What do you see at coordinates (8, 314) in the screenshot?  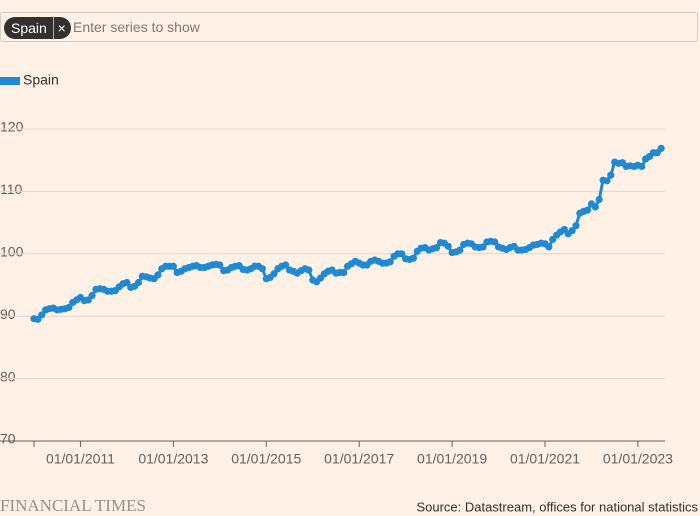 I see `y-tick-label: 90` at bounding box center [8, 314].